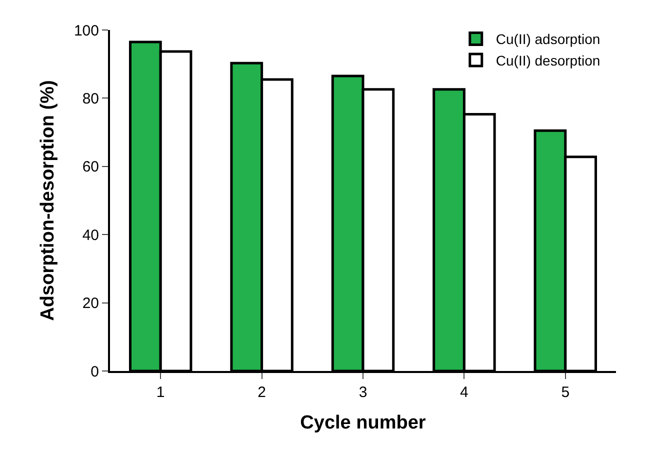 Image resolution: width=646 pixels, height=461 pixels. I want to click on y-tick-label: 0, so click(94, 371).